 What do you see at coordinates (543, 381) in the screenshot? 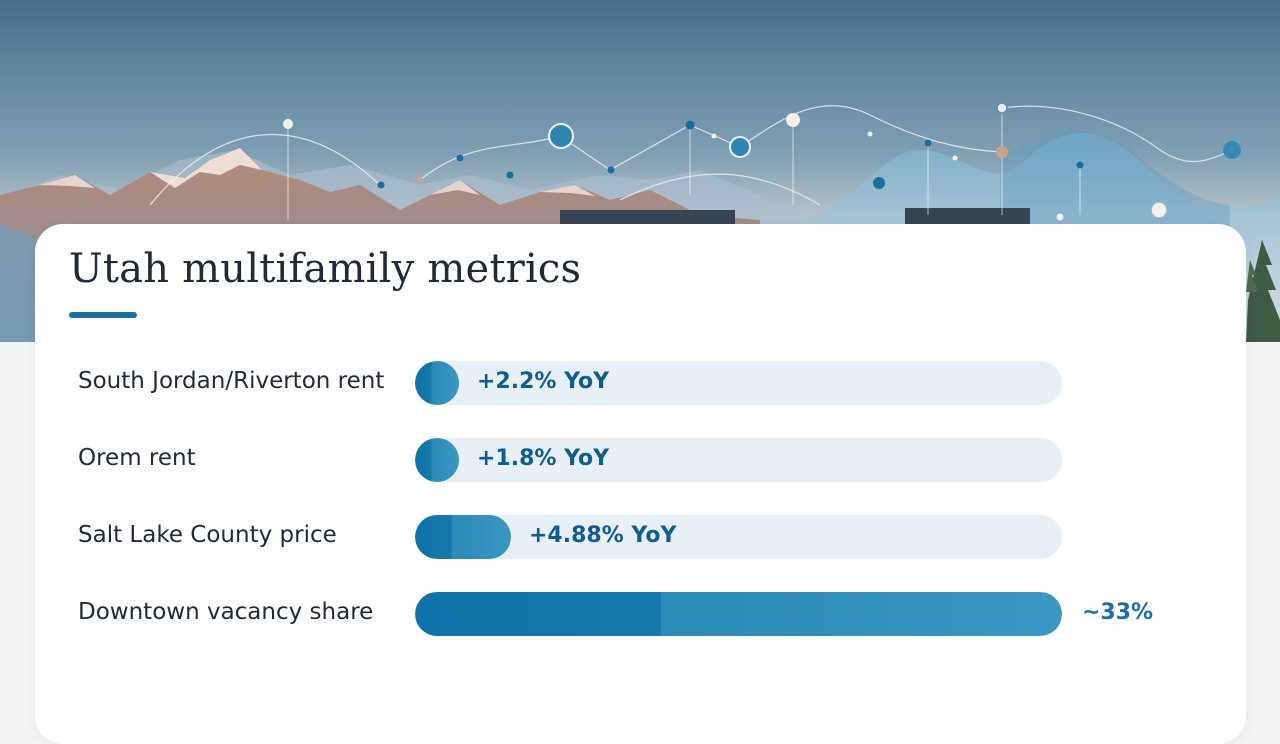
I see `bar-value-label: +2.2% YoY` at bounding box center [543, 381].